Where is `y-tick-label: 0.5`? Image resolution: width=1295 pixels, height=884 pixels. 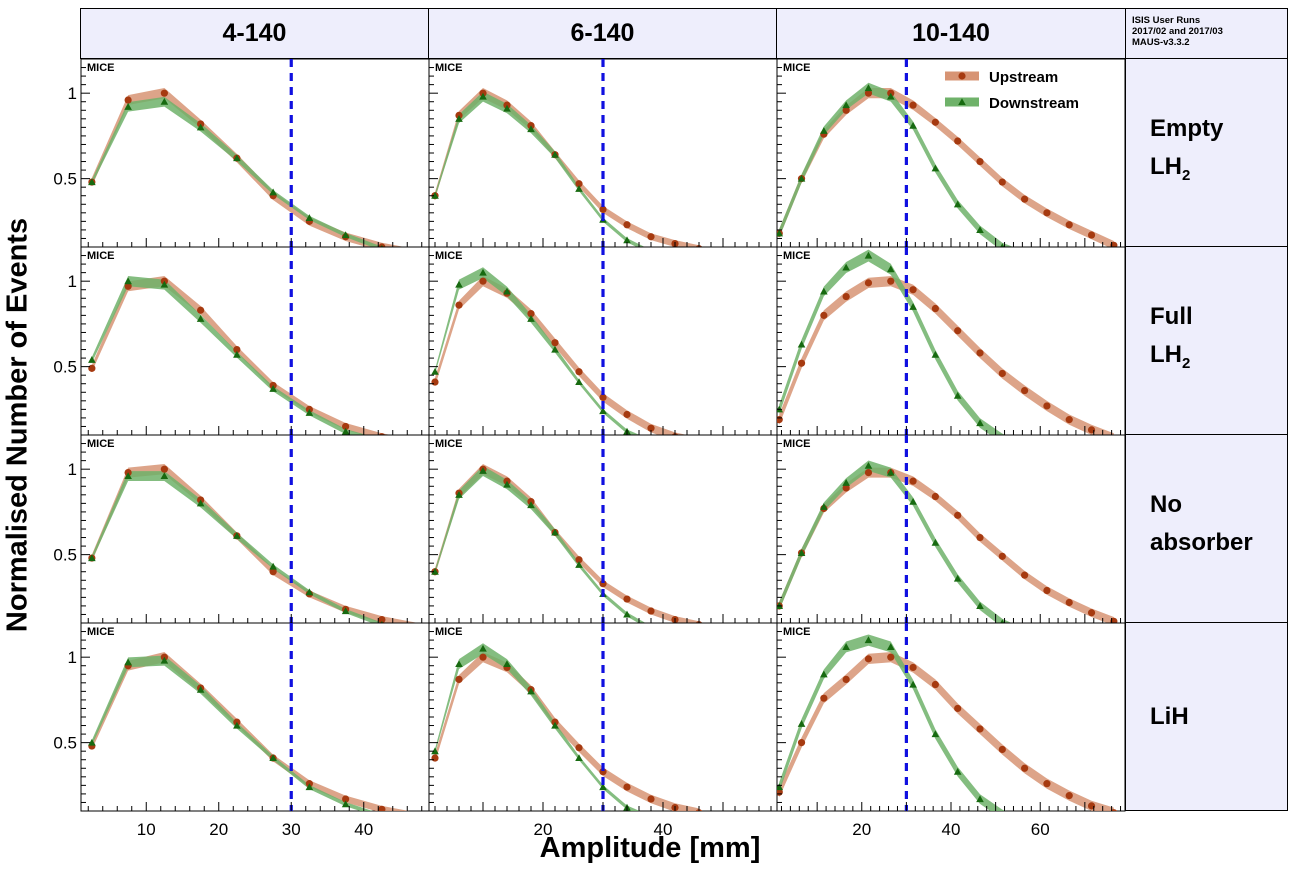 y-tick-label: 0.5 is located at coordinates (65, 367).